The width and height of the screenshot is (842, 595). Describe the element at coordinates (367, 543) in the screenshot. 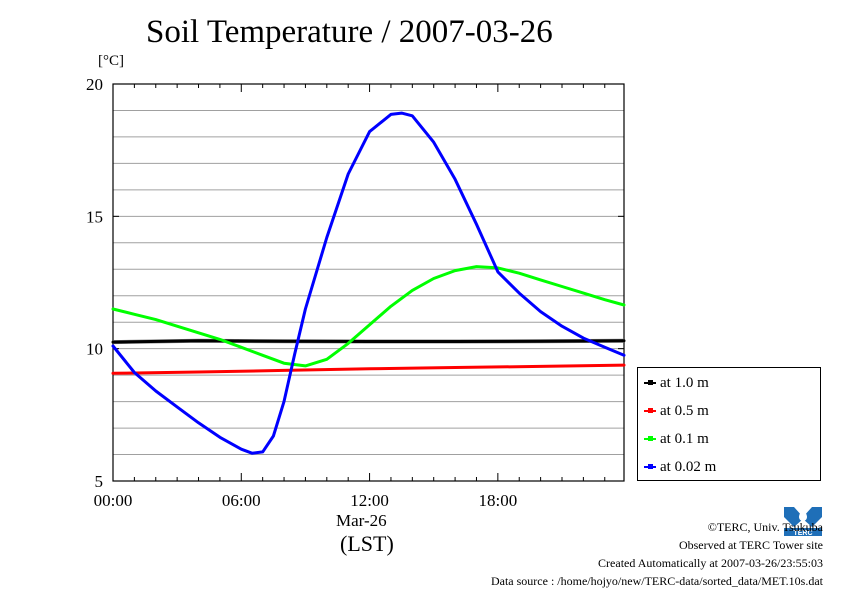

I see `x-axis-timezone-label: (LST)` at that location.